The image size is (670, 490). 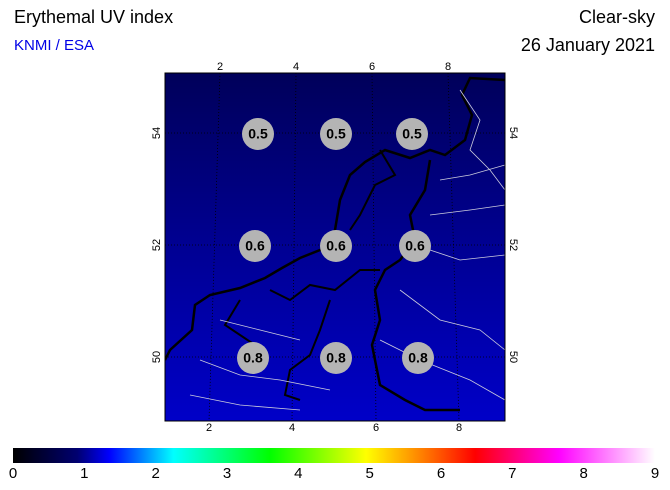 What do you see at coordinates (227, 473) in the screenshot?
I see `colorbar-label: 3` at bounding box center [227, 473].